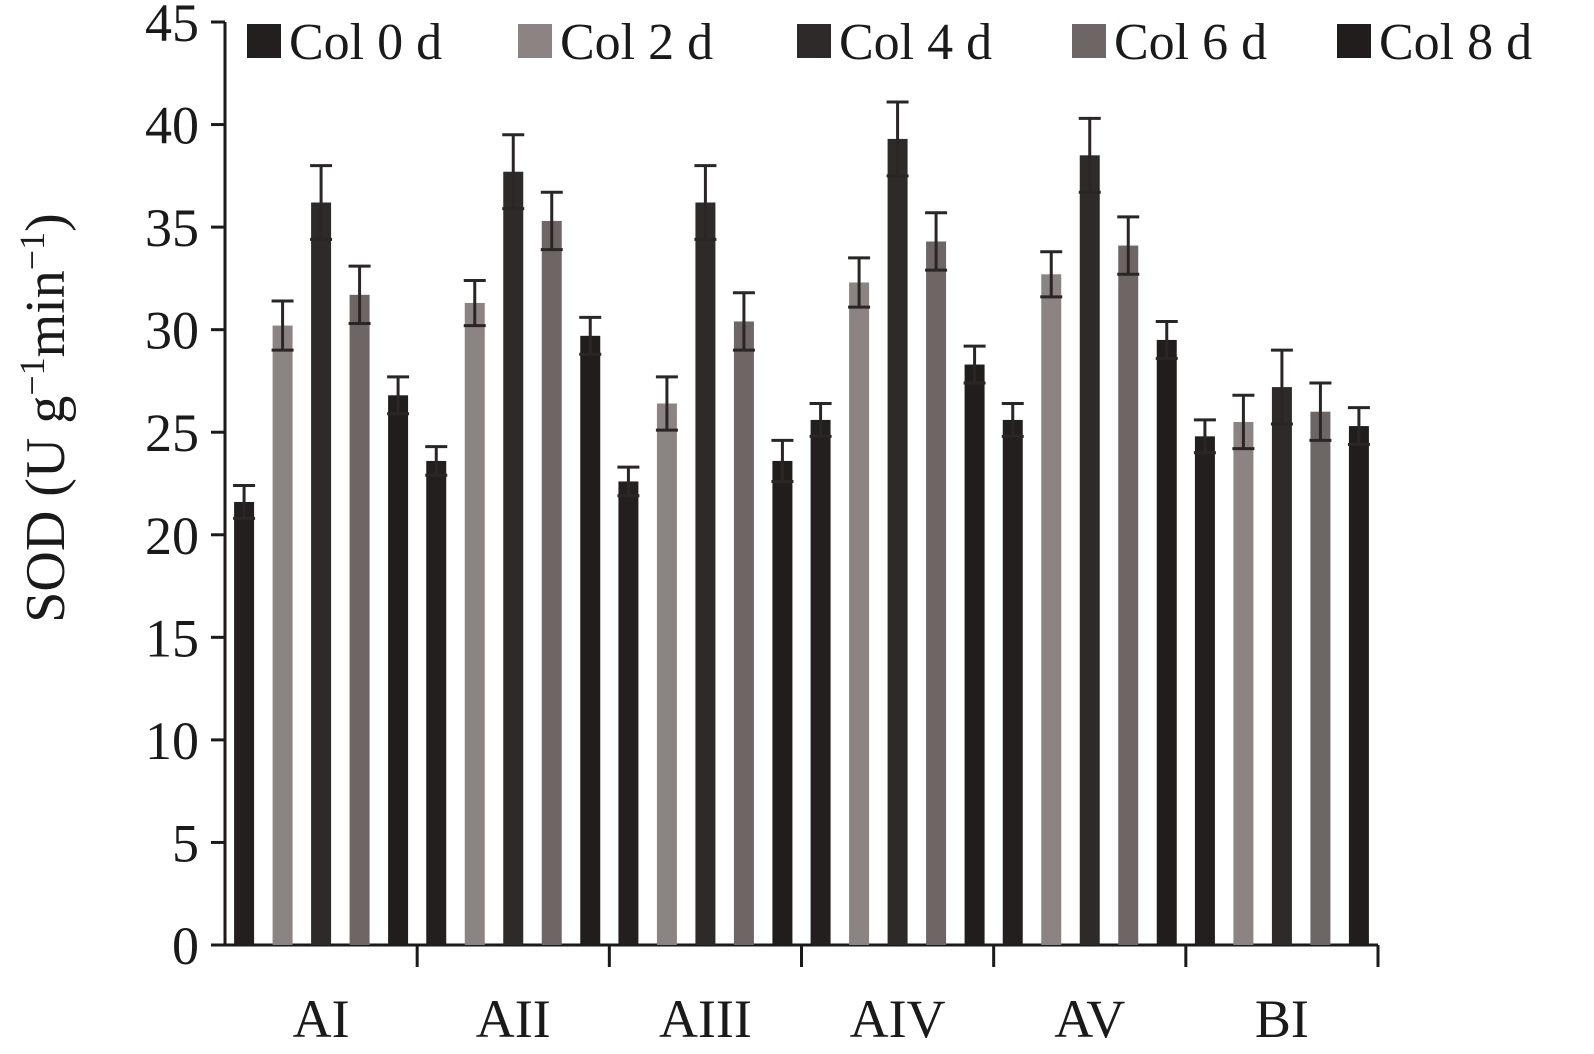  Describe the element at coordinates (898, 1019) in the screenshot. I see `x-category-label: AIV` at that location.